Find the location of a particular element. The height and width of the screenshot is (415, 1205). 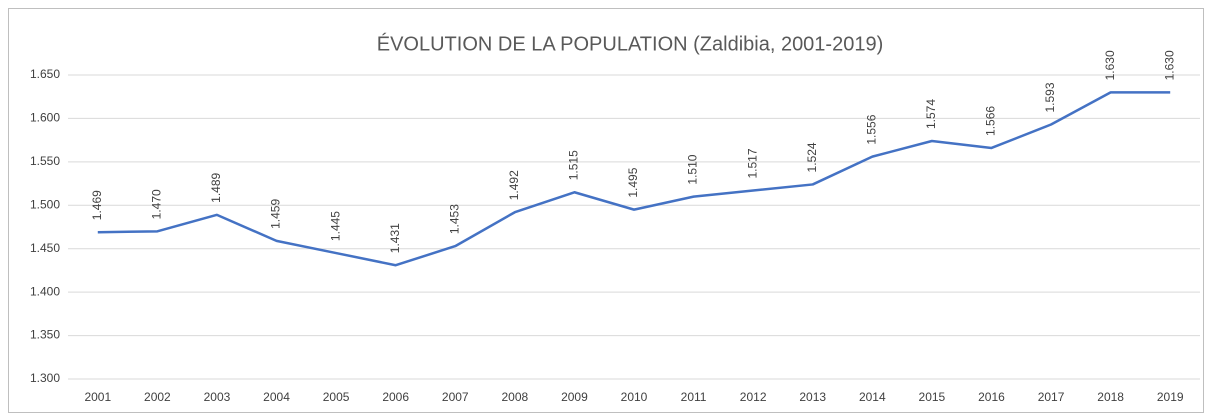

x-tick-label: 2014 is located at coordinates (872, 397).